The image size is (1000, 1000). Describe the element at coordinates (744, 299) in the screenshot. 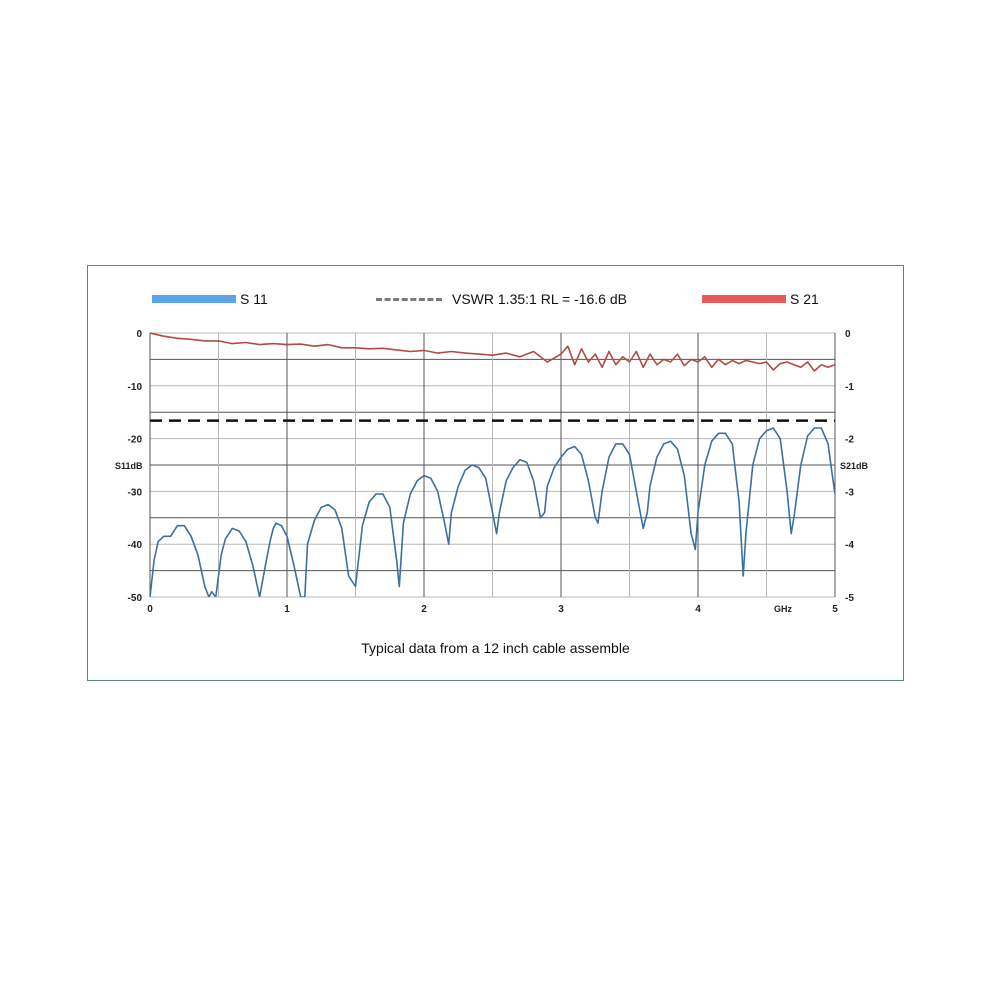

I see `legend-swatch-s21` at that location.